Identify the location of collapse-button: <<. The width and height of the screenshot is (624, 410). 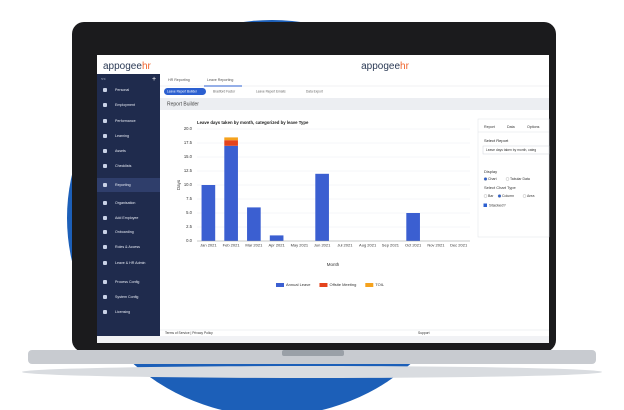
(103, 78).